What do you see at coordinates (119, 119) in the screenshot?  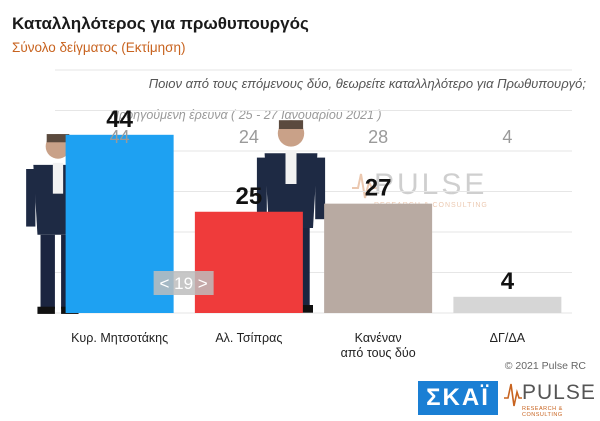 I see `bar-value-label: 44` at bounding box center [119, 119].